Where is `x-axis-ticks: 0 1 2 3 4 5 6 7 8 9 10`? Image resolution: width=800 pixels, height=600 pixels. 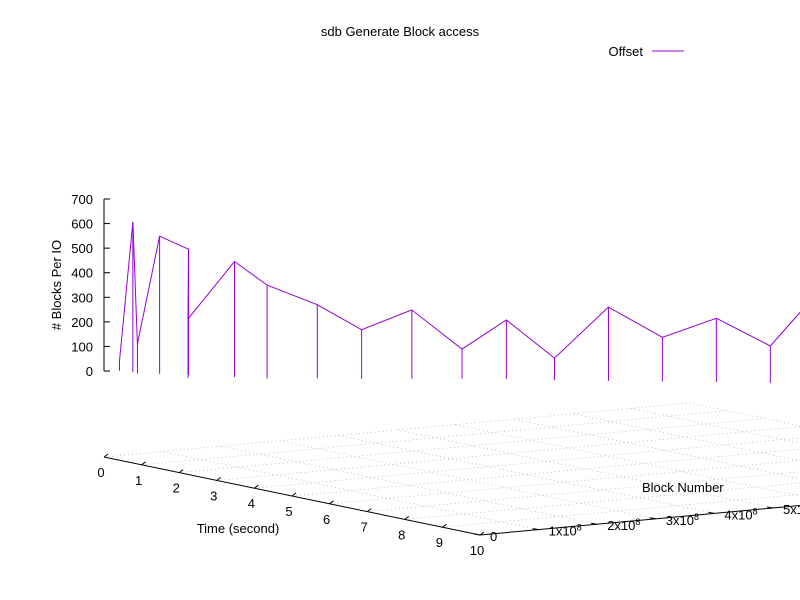 x-axis-ticks: 0 1 2 3 4 5 6 7 8 9 10 is located at coordinates (291, 505).